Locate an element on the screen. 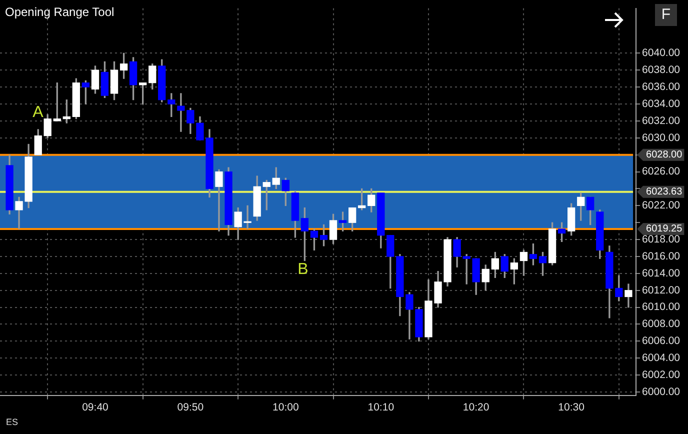 The height and width of the screenshot is (434, 688). y-tick-label: 6006.00 is located at coordinates (661, 341).